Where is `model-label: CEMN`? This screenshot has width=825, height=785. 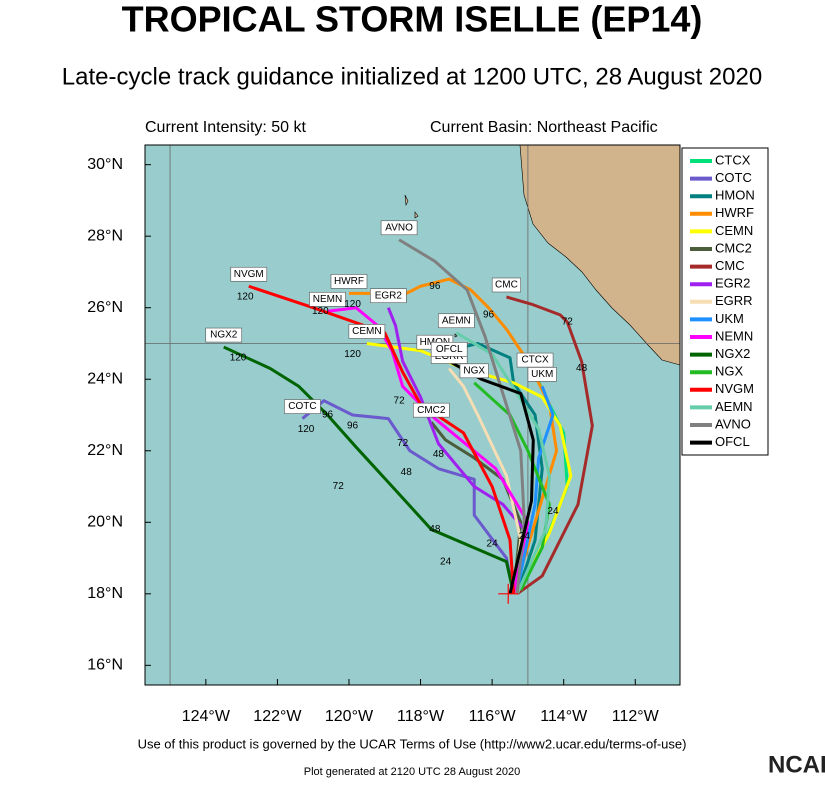 model-label: CEMN is located at coordinates (366, 331).